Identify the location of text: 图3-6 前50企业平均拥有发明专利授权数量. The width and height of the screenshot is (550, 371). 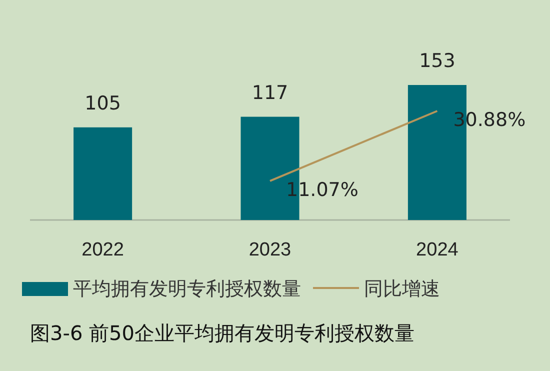
(222, 333).